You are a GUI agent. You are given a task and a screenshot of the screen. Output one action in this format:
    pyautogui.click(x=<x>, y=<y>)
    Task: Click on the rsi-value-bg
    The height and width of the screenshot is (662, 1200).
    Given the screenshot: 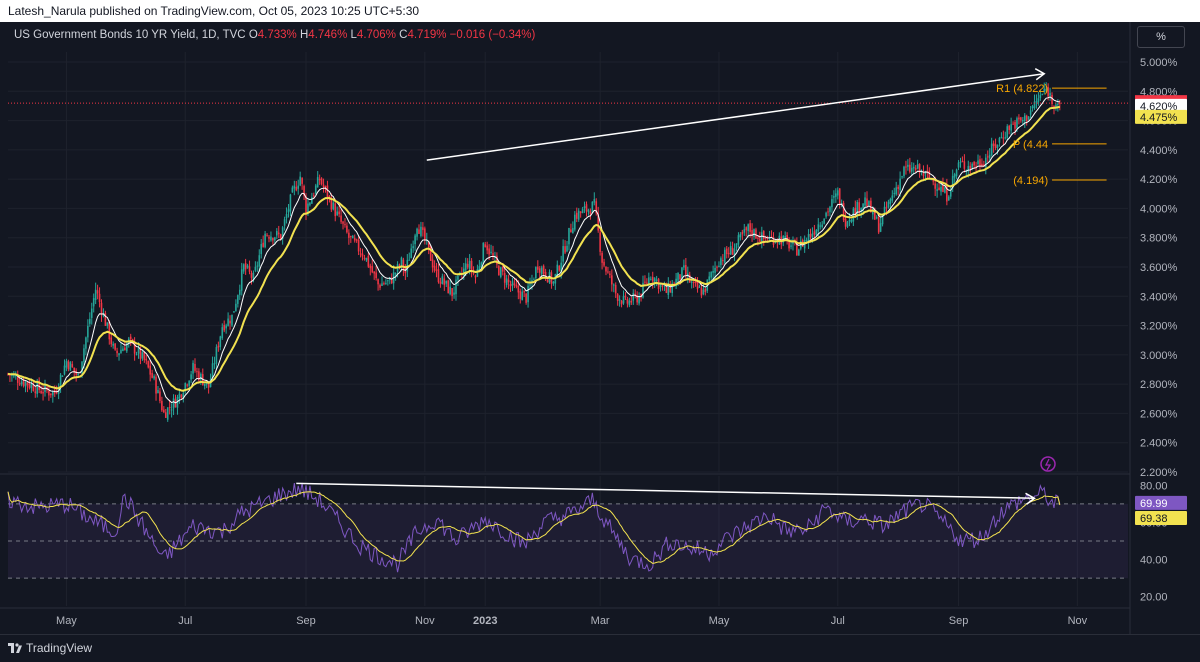 What is the action you would take?
    pyautogui.click(x=1161, y=502)
    